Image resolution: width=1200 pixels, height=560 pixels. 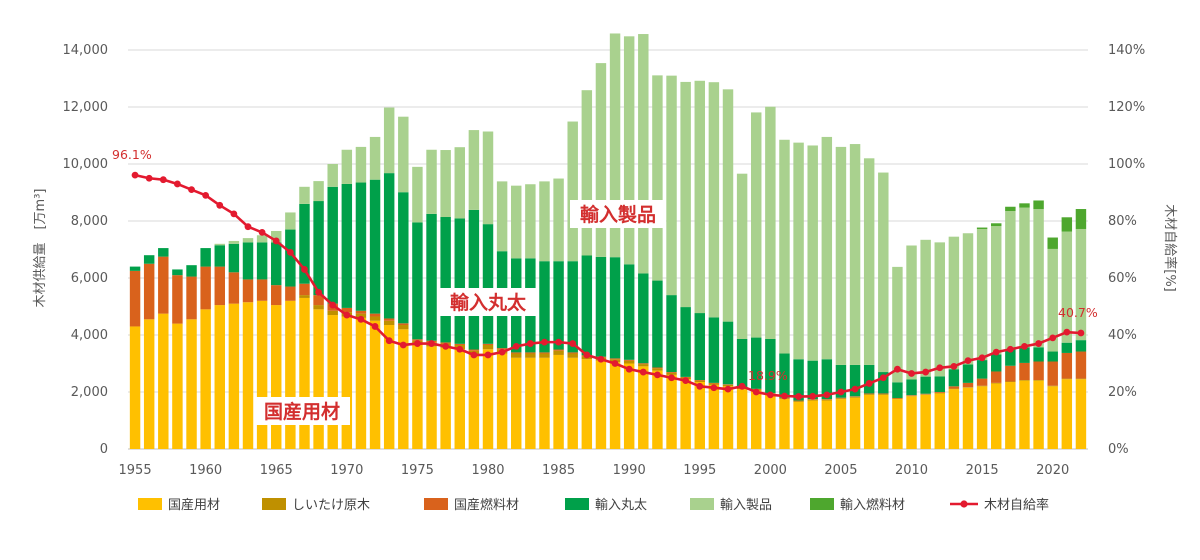 I want to click on legend-item: 木材自給率, so click(x=999, y=505).